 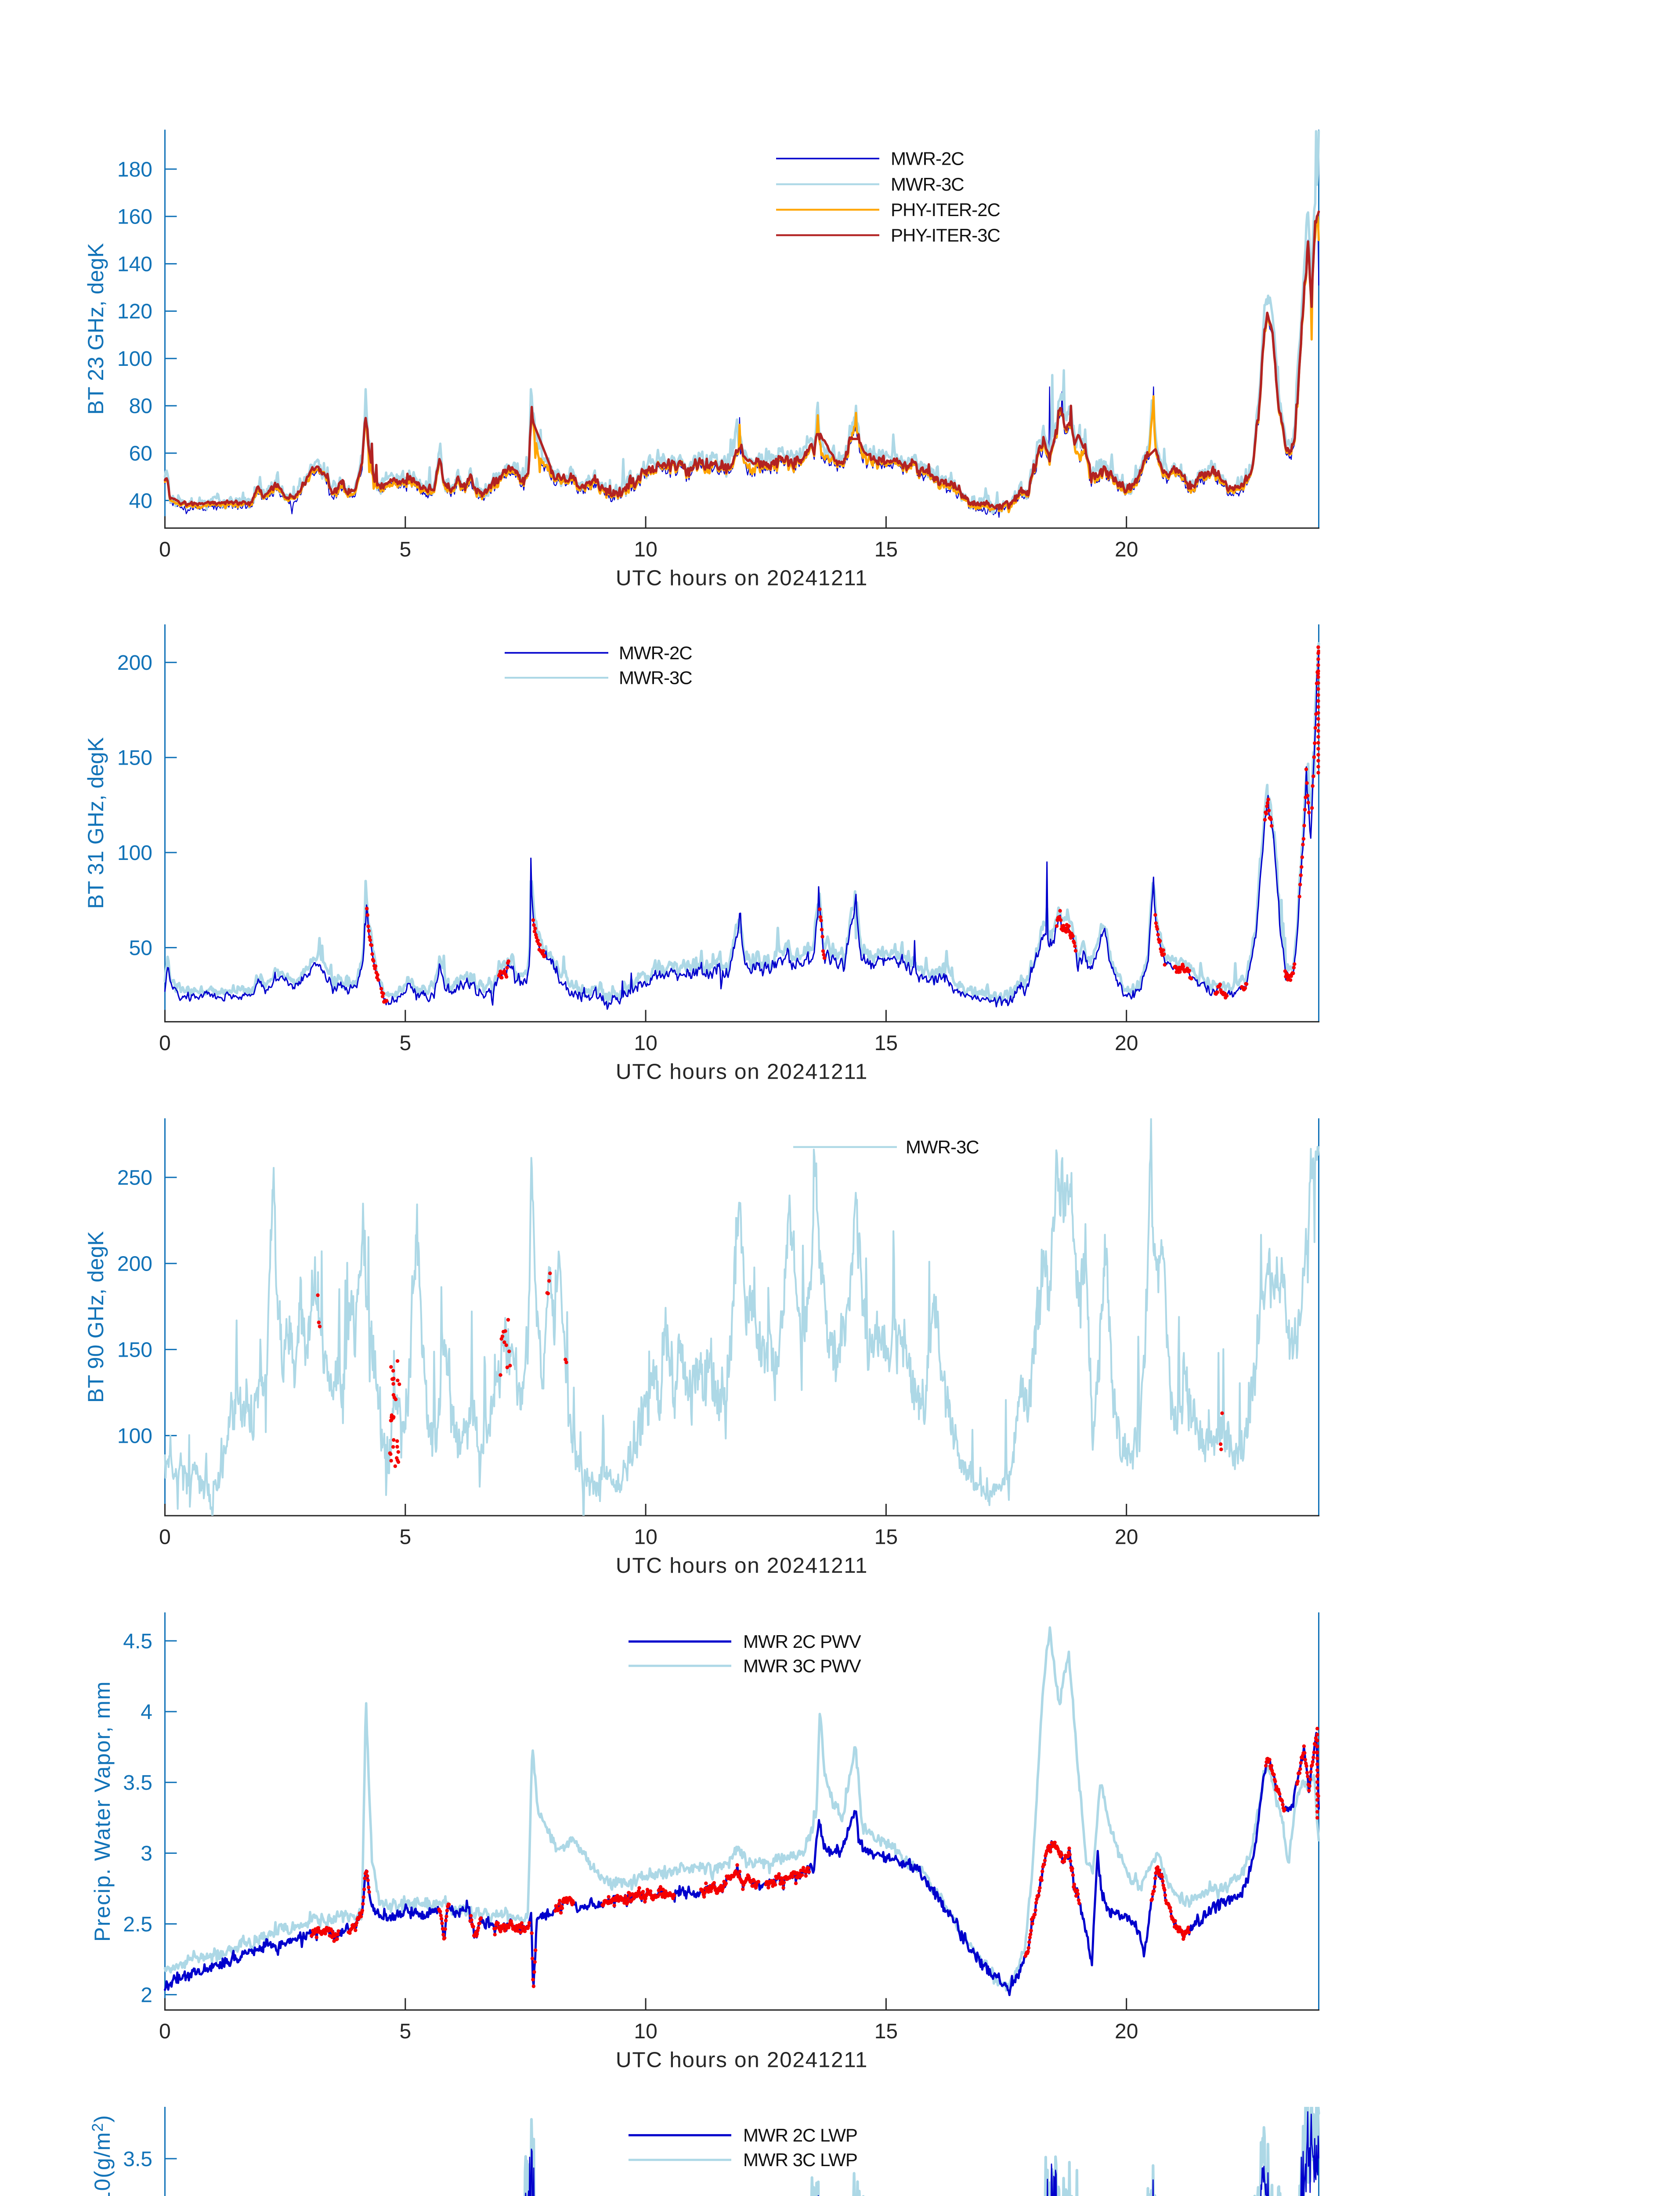 I want to click on svg-text: 2, so click(x=146, y=1995).